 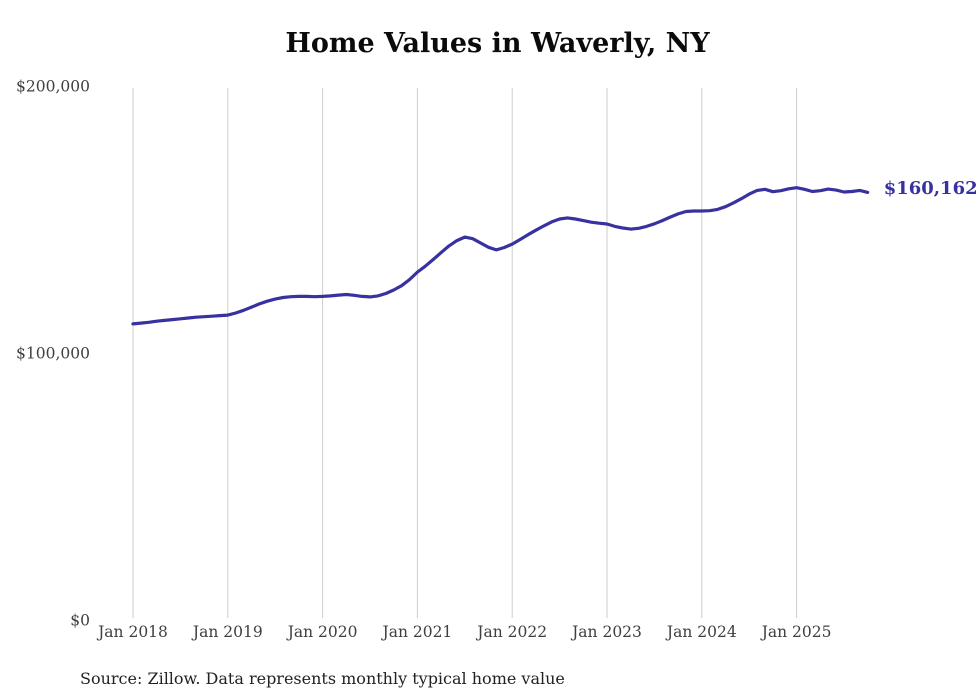 I want to click on y-tick-label: $0, so click(x=80, y=621).